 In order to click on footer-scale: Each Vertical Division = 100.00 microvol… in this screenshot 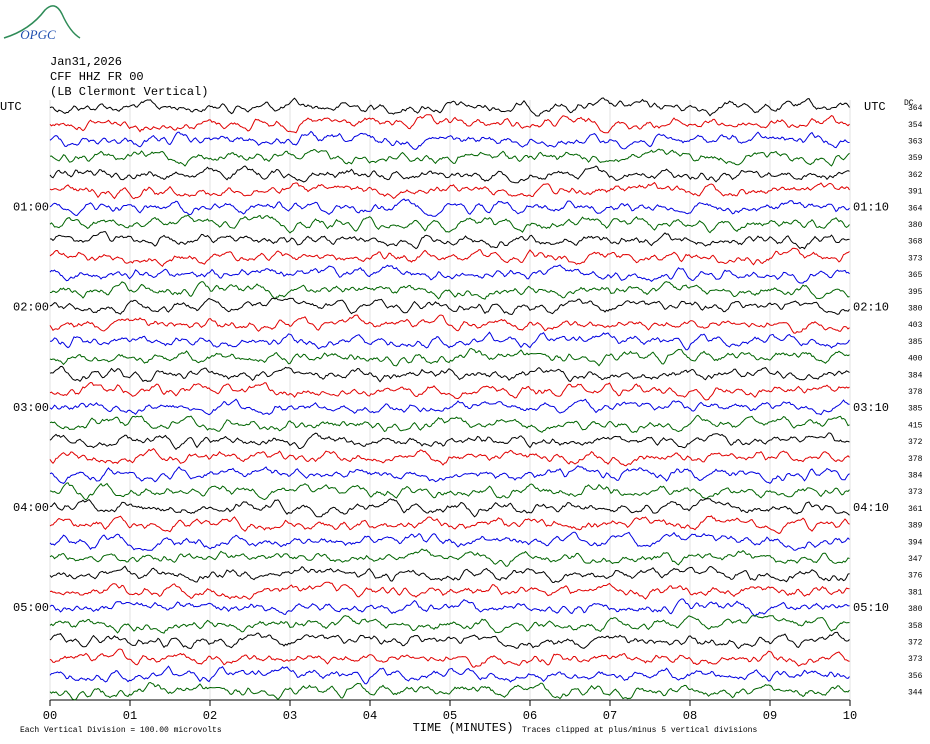, I will do `click(121, 730)`.